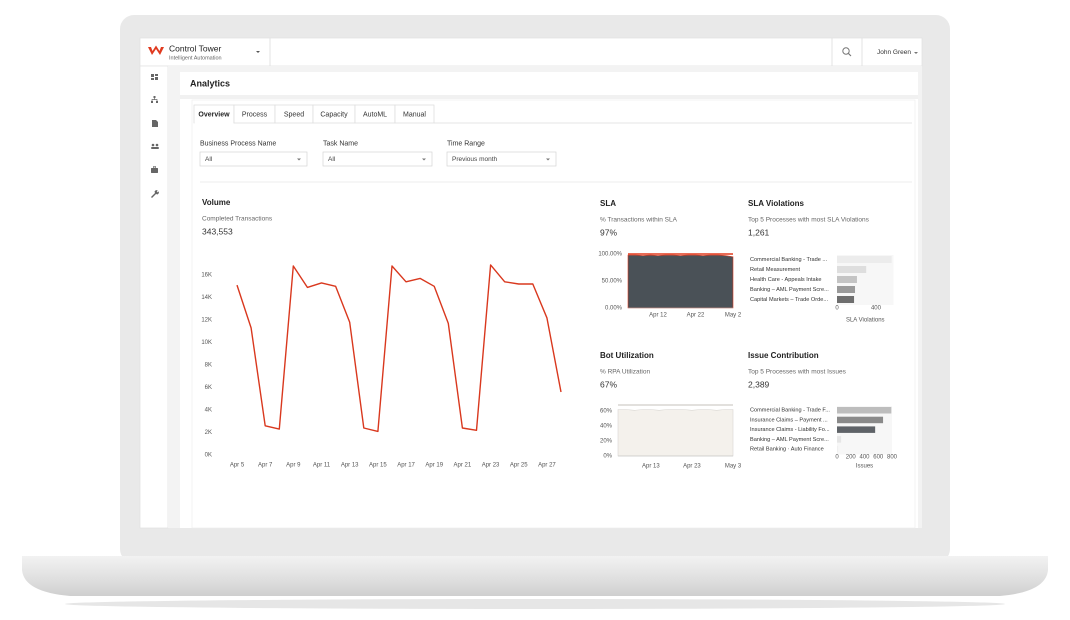 The image size is (1070, 620). Describe the element at coordinates (434, 466) in the screenshot. I see `x-tick-label: Apr 19` at that location.